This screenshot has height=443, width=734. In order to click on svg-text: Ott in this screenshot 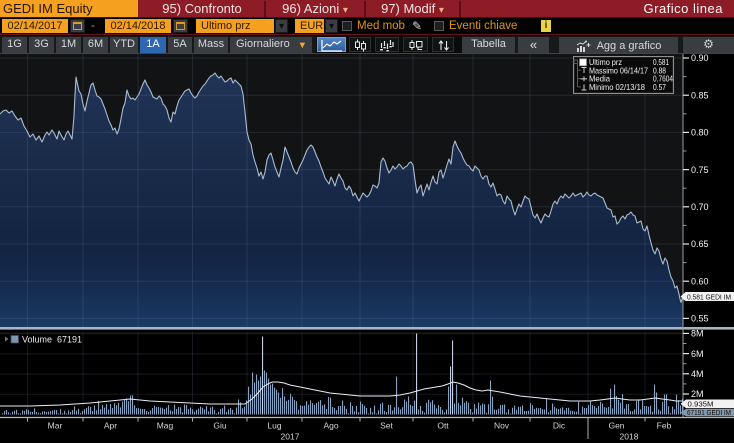, I will do `click(443, 426)`.